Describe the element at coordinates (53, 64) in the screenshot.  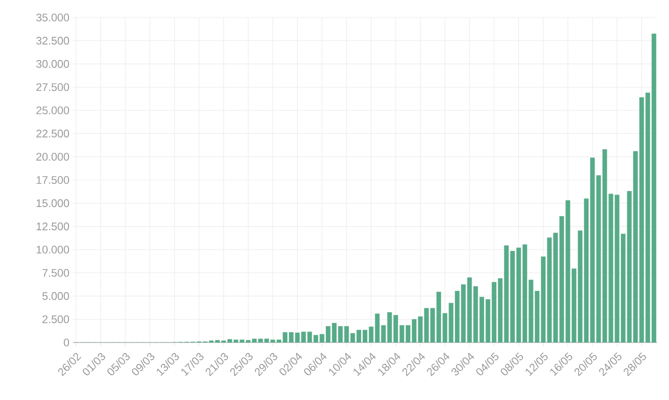
I see `y-tick-label: 30.000` at that location.